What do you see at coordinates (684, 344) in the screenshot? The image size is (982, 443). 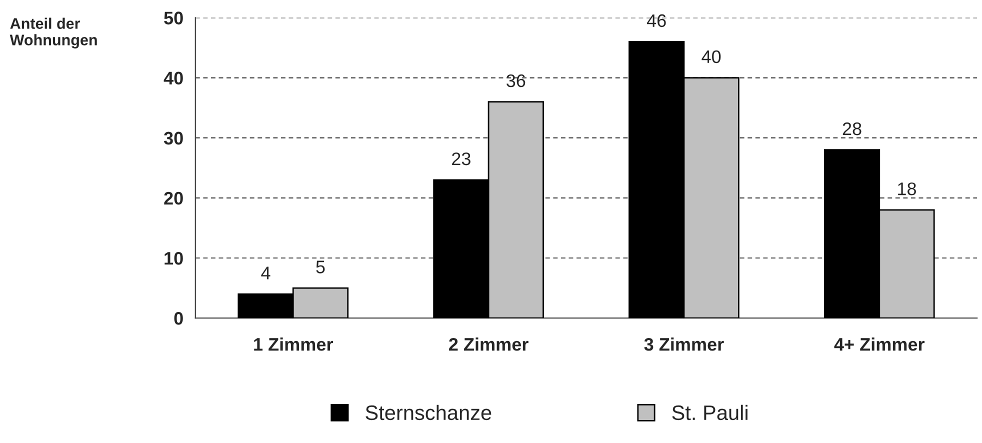 I see `x-tick-label: 3 Zimmer` at bounding box center [684, 344].